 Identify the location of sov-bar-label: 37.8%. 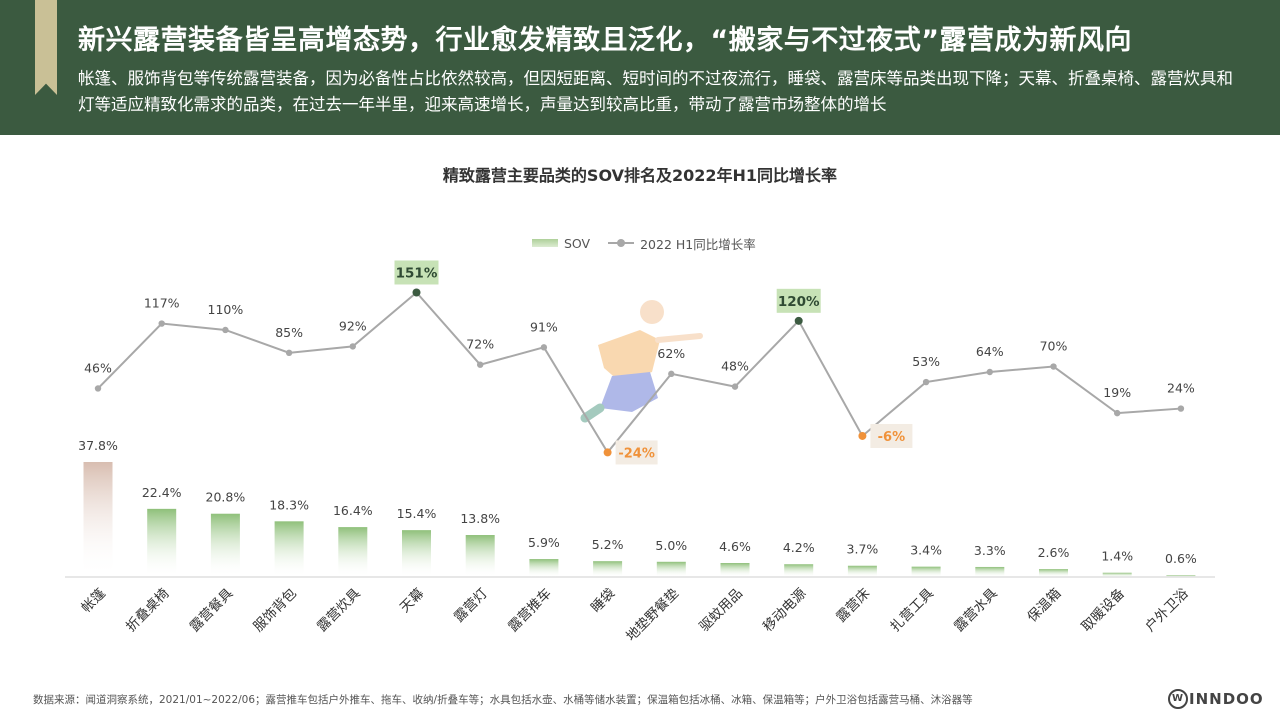
(98, 445).